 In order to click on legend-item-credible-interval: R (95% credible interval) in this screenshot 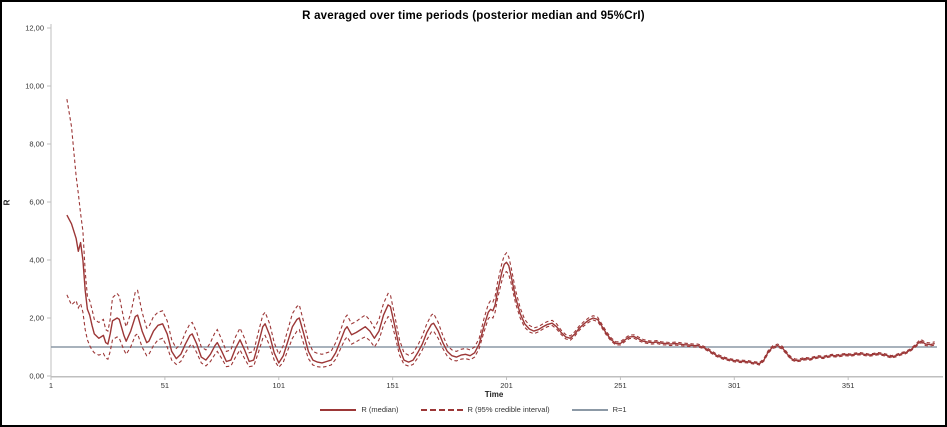, I will do `click(485, 409)`.